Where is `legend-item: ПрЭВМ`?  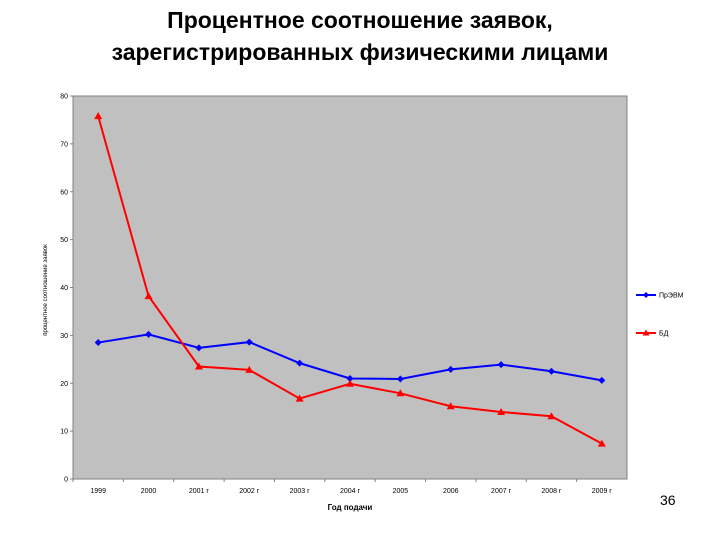
legend-item: ПрЭВМ is located at coordinates (660, 296).